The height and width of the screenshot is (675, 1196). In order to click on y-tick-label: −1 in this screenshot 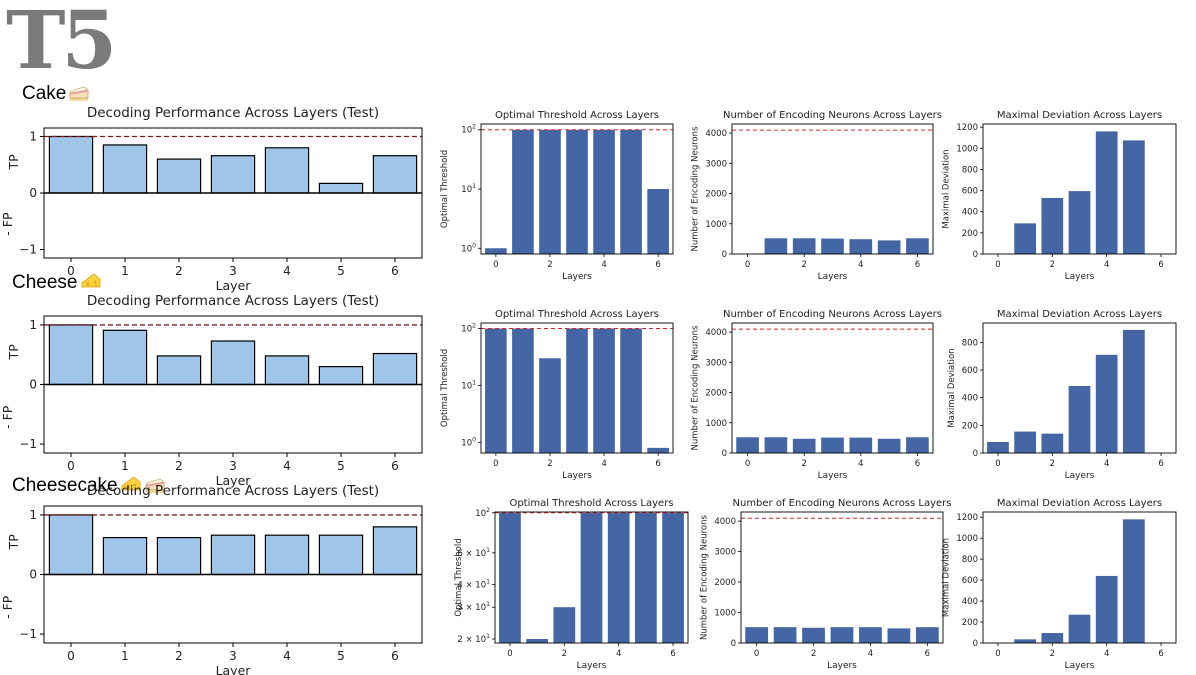, I will do `click(28, 444)`.